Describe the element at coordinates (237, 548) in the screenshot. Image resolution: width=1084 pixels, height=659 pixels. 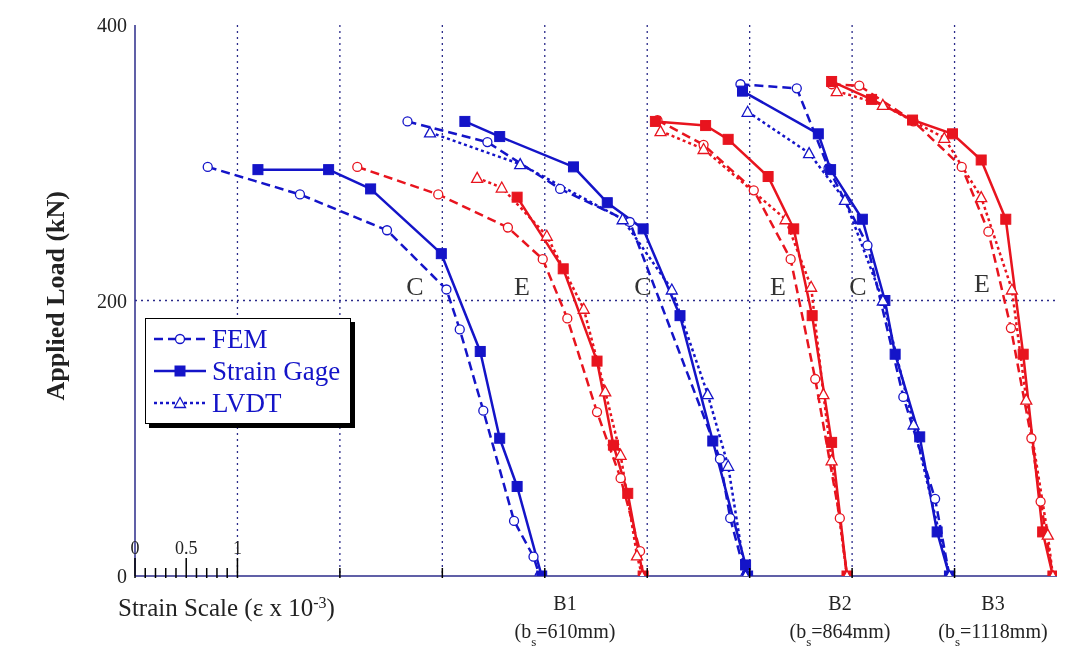
I see `x-tick-label: 1` at that location.